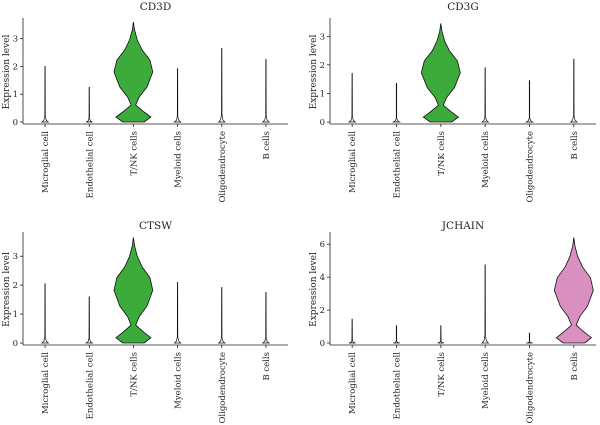 Image resolution: width=600 pixels, height=425 pixels. What do you see at coordinates (155, 226) in the screenshot?
I see `panel-title: CTSW` at bounding box center [155, 226].